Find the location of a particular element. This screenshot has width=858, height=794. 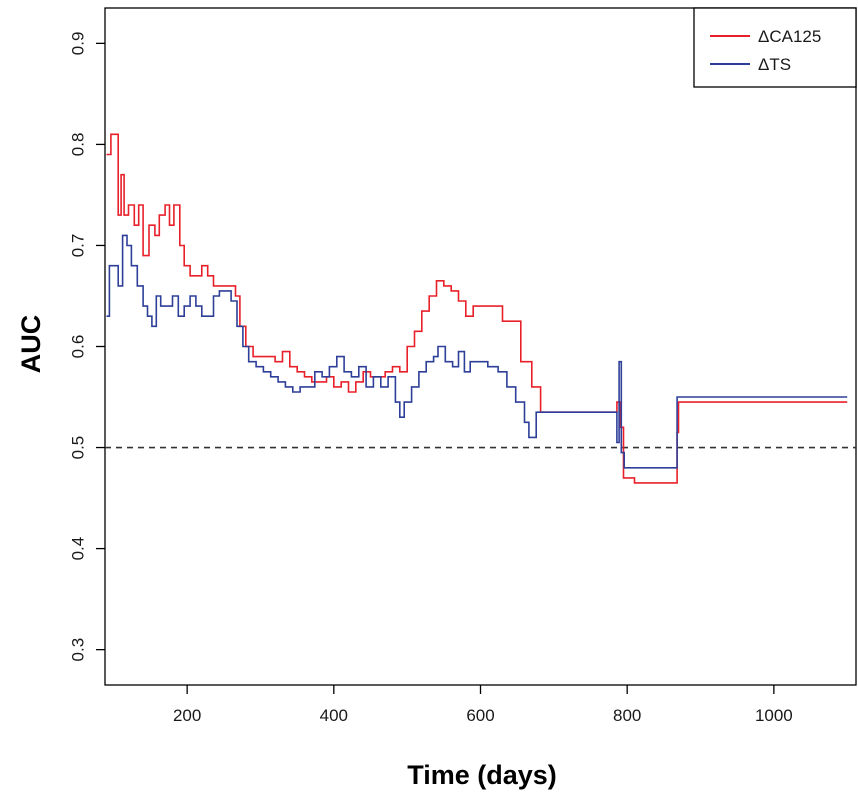

y-tick-label: 0.4 is located at coordinates (78, 549).